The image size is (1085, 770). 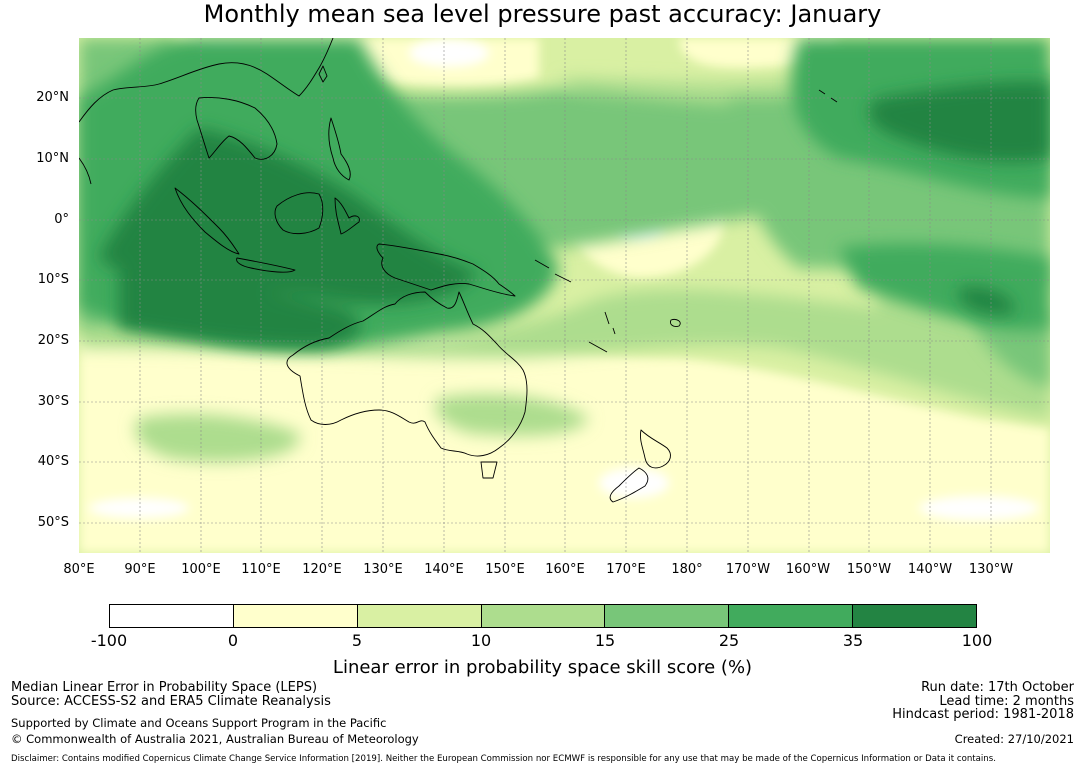 What do you see at coordinates (53, 340) in the screenshot?
I see `lat-label-20s: 20°S` at bounding box center [53, 340].